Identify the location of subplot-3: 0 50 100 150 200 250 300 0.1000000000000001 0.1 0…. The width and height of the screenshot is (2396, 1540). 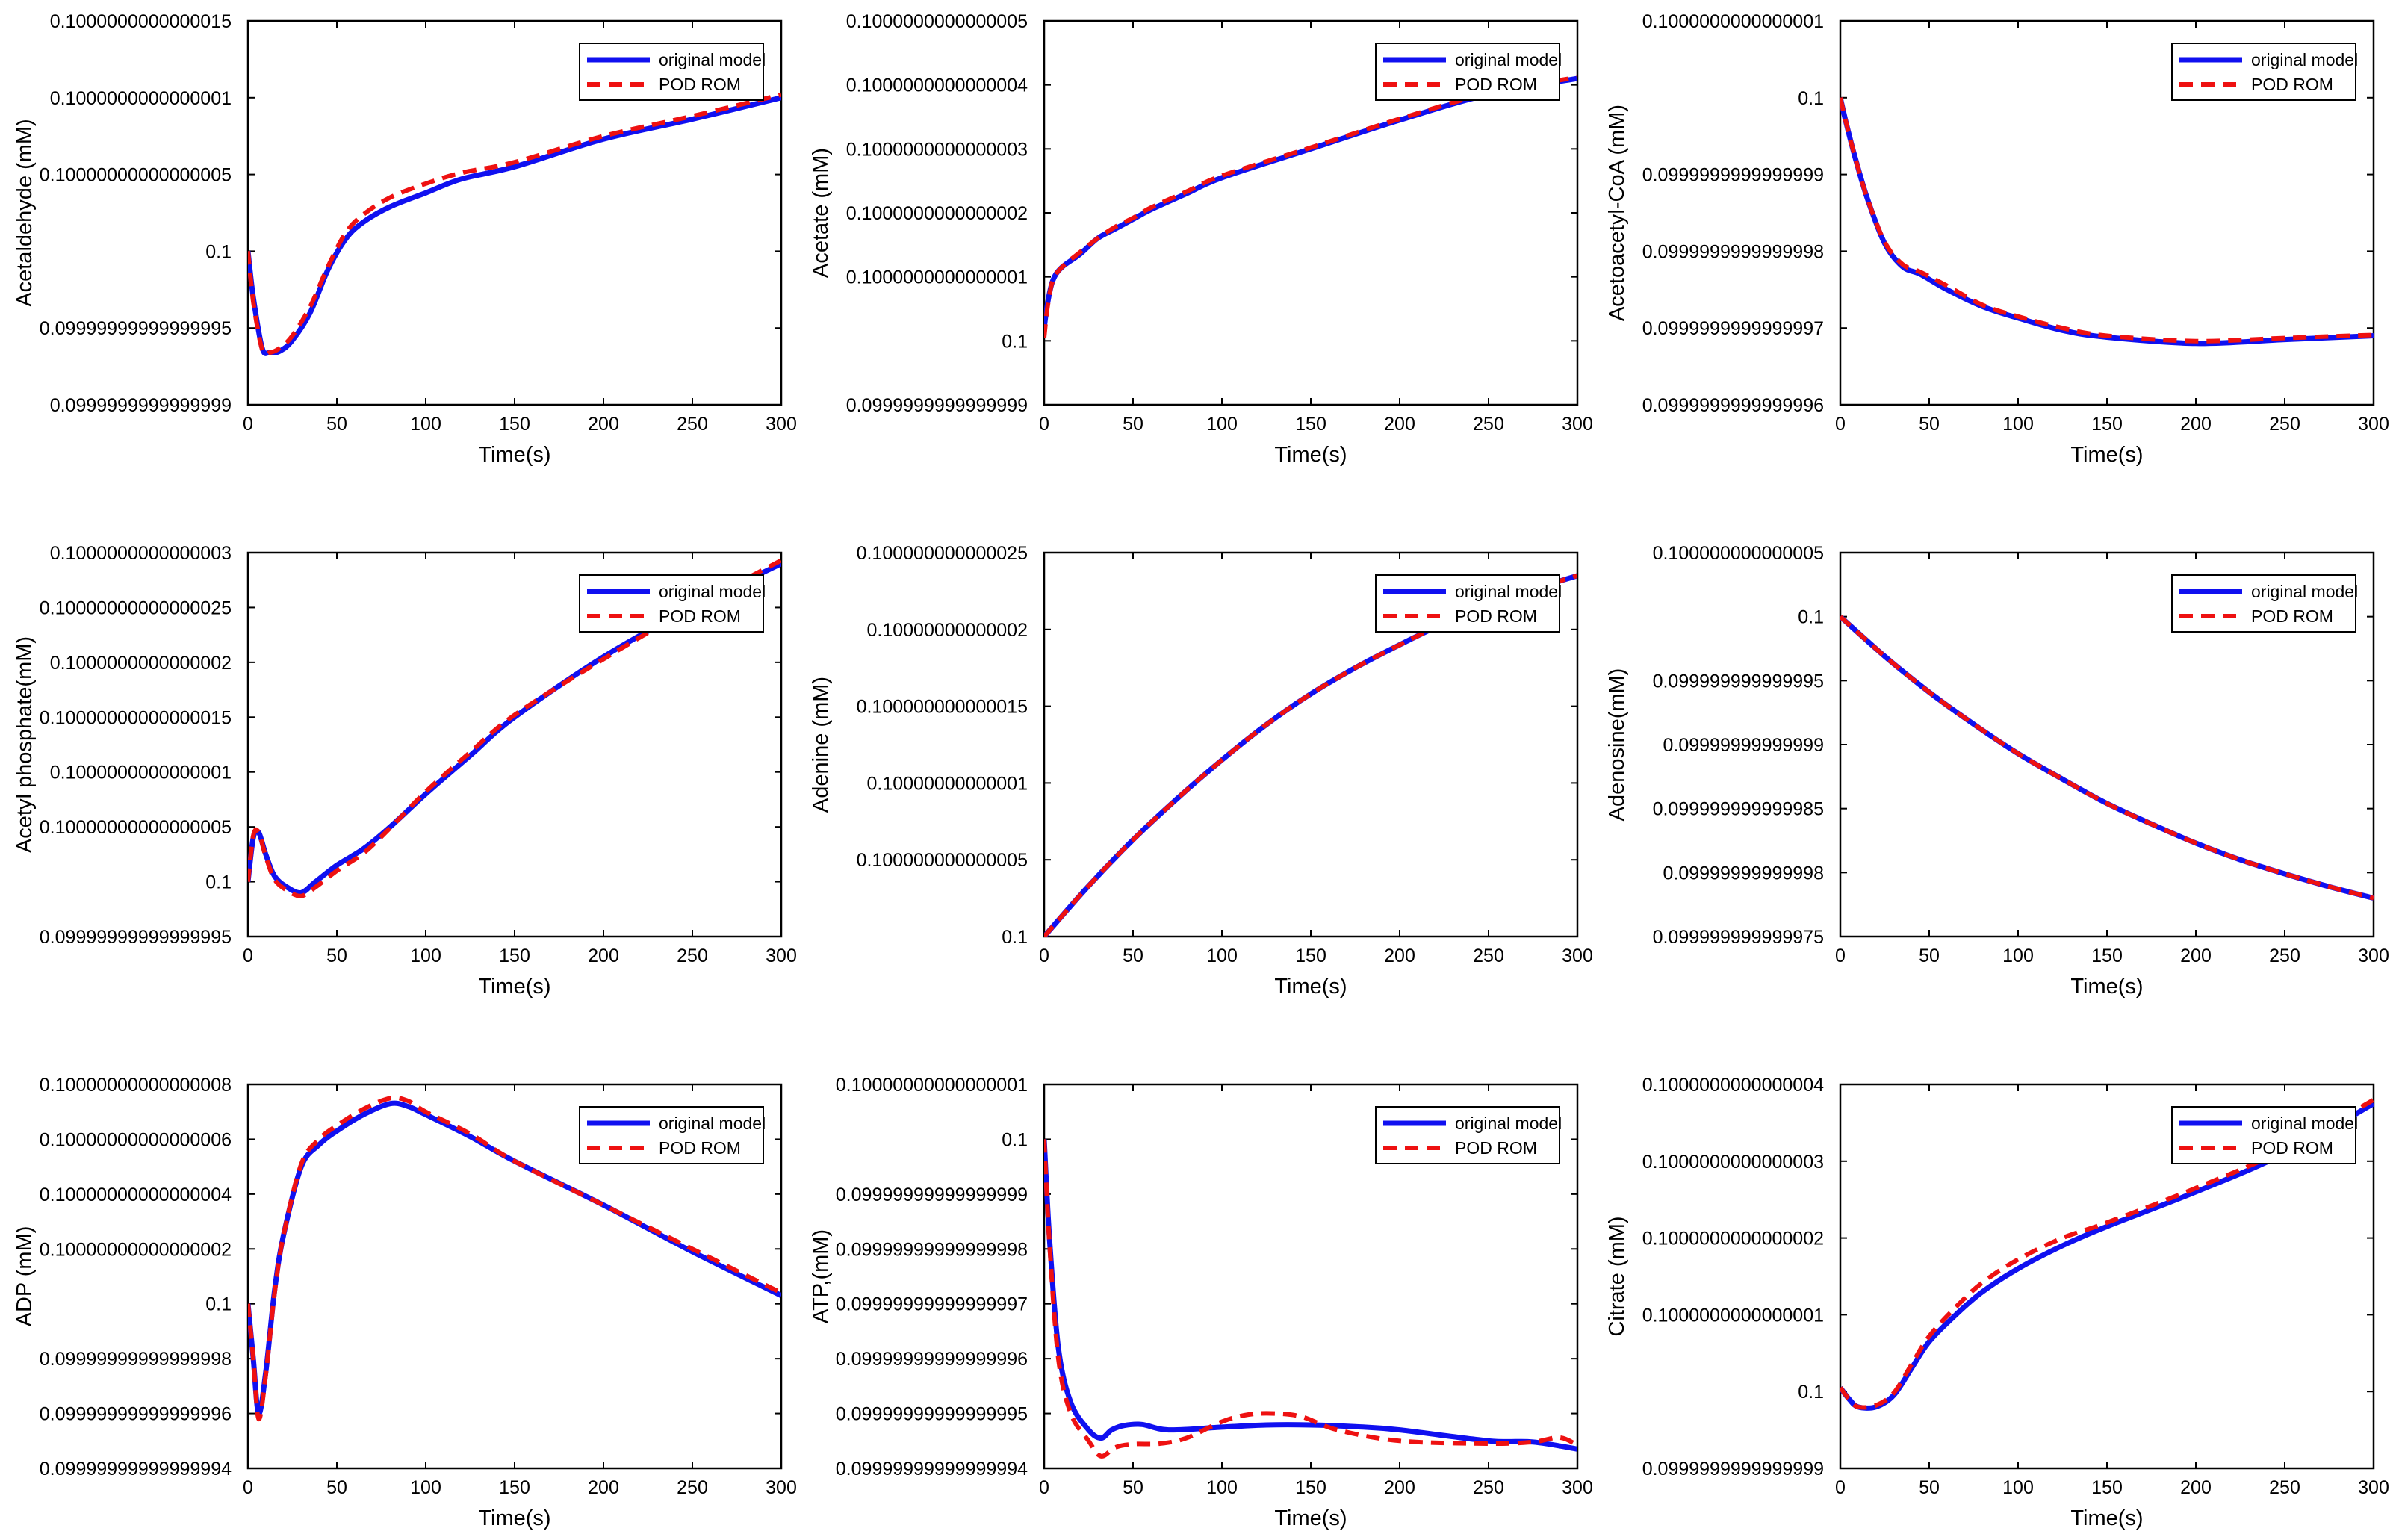
(1997, 239).